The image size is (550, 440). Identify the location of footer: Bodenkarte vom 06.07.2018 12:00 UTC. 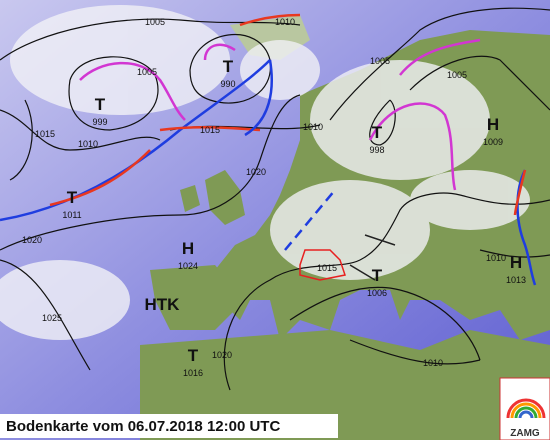
(143, 426).